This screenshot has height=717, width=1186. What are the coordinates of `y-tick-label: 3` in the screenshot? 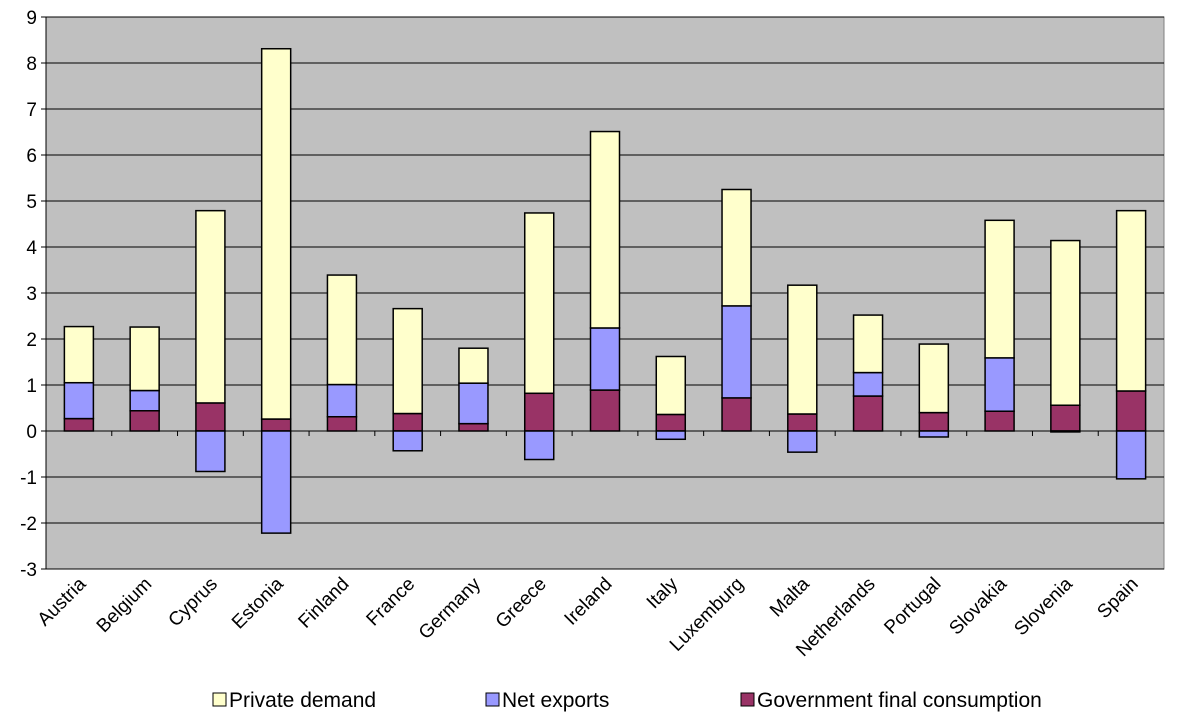 It's located at (31, 294).